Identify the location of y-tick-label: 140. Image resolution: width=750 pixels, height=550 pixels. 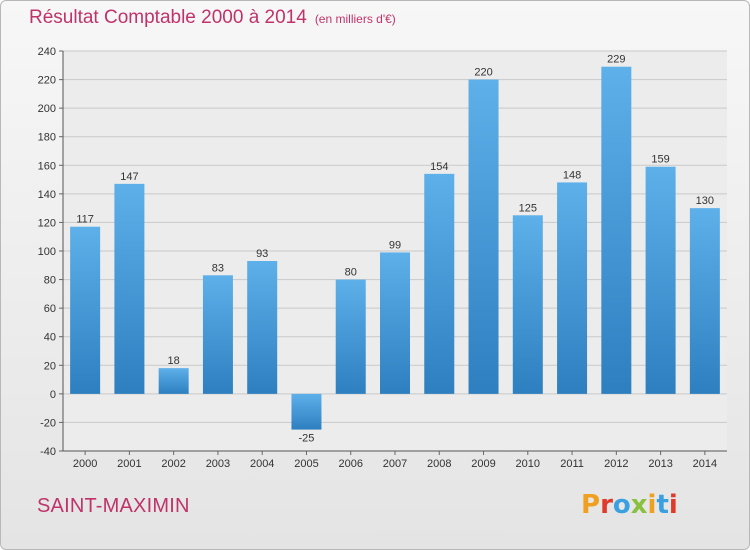
(47, 195).